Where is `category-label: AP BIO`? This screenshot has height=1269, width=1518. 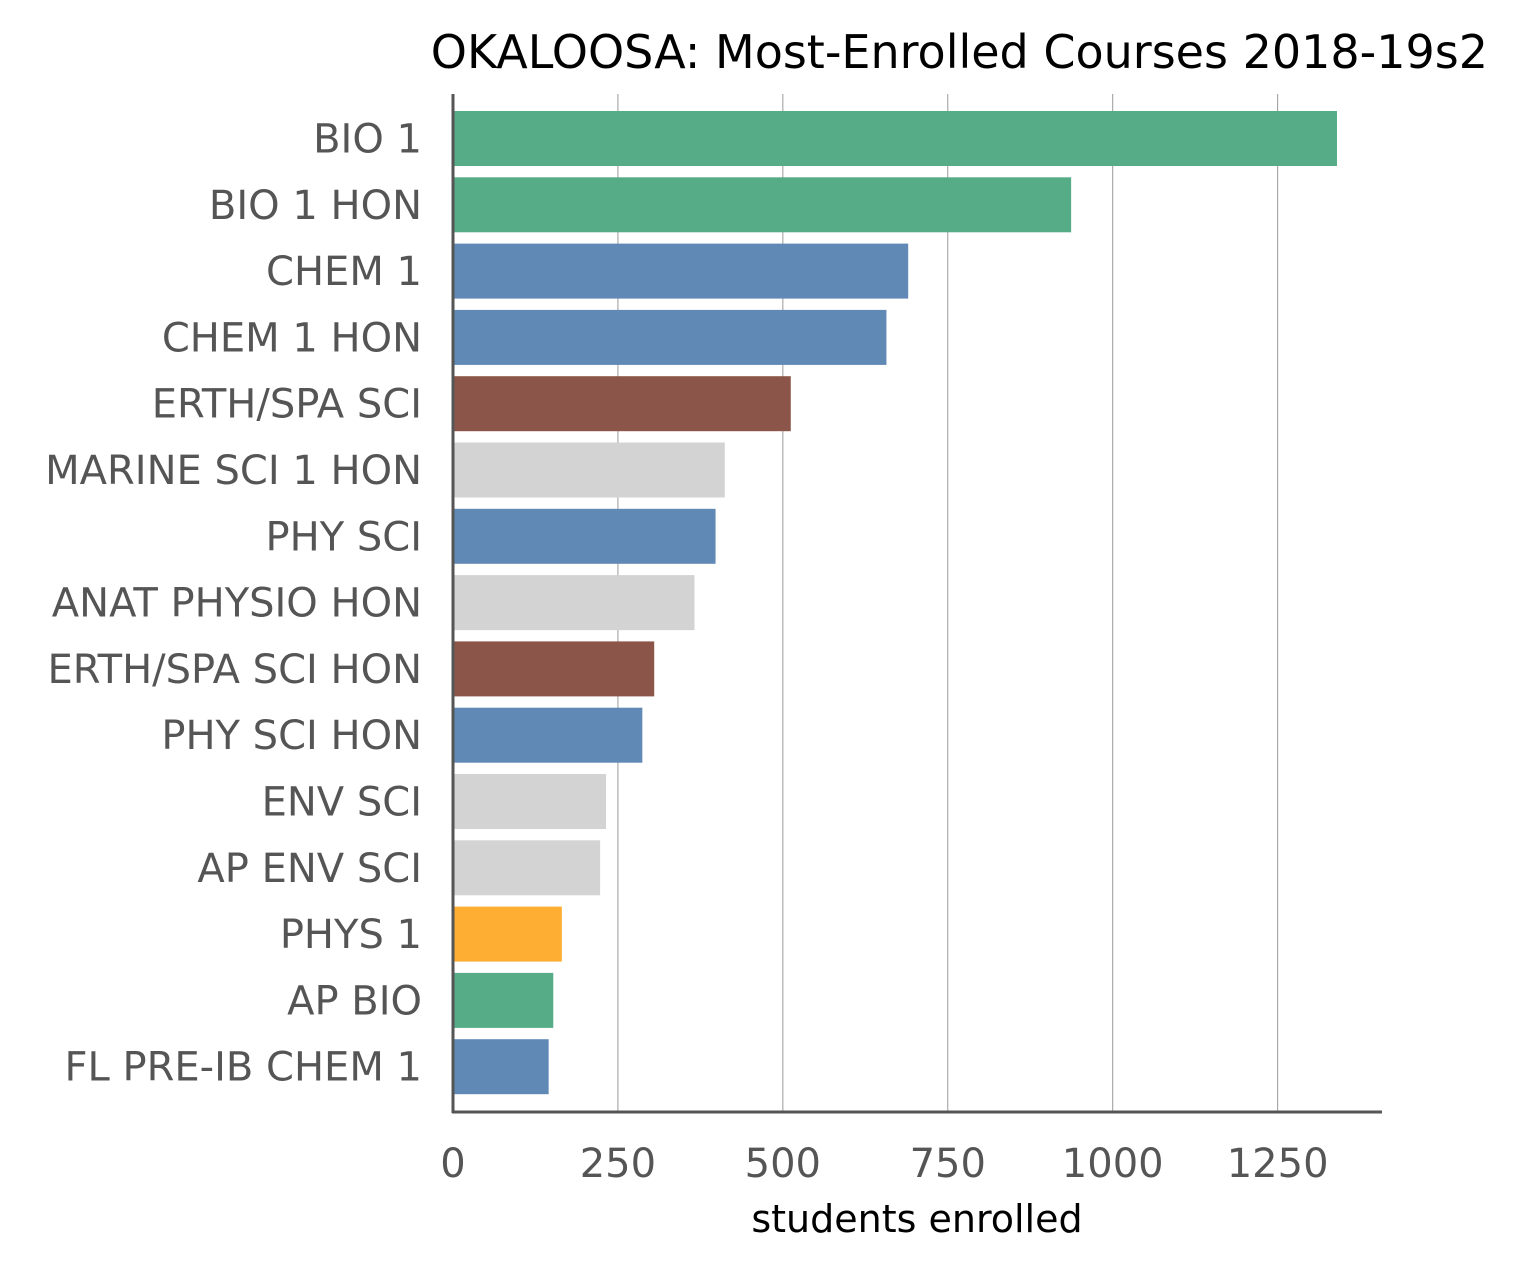 category-label: AP BIO is located at coordinates (354, 1001).